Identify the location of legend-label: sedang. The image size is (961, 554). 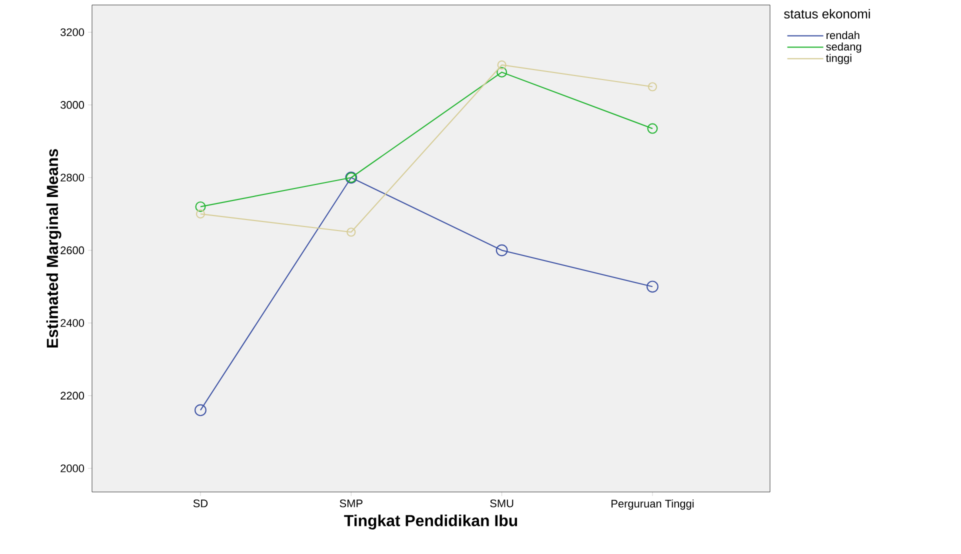
(844, 47).